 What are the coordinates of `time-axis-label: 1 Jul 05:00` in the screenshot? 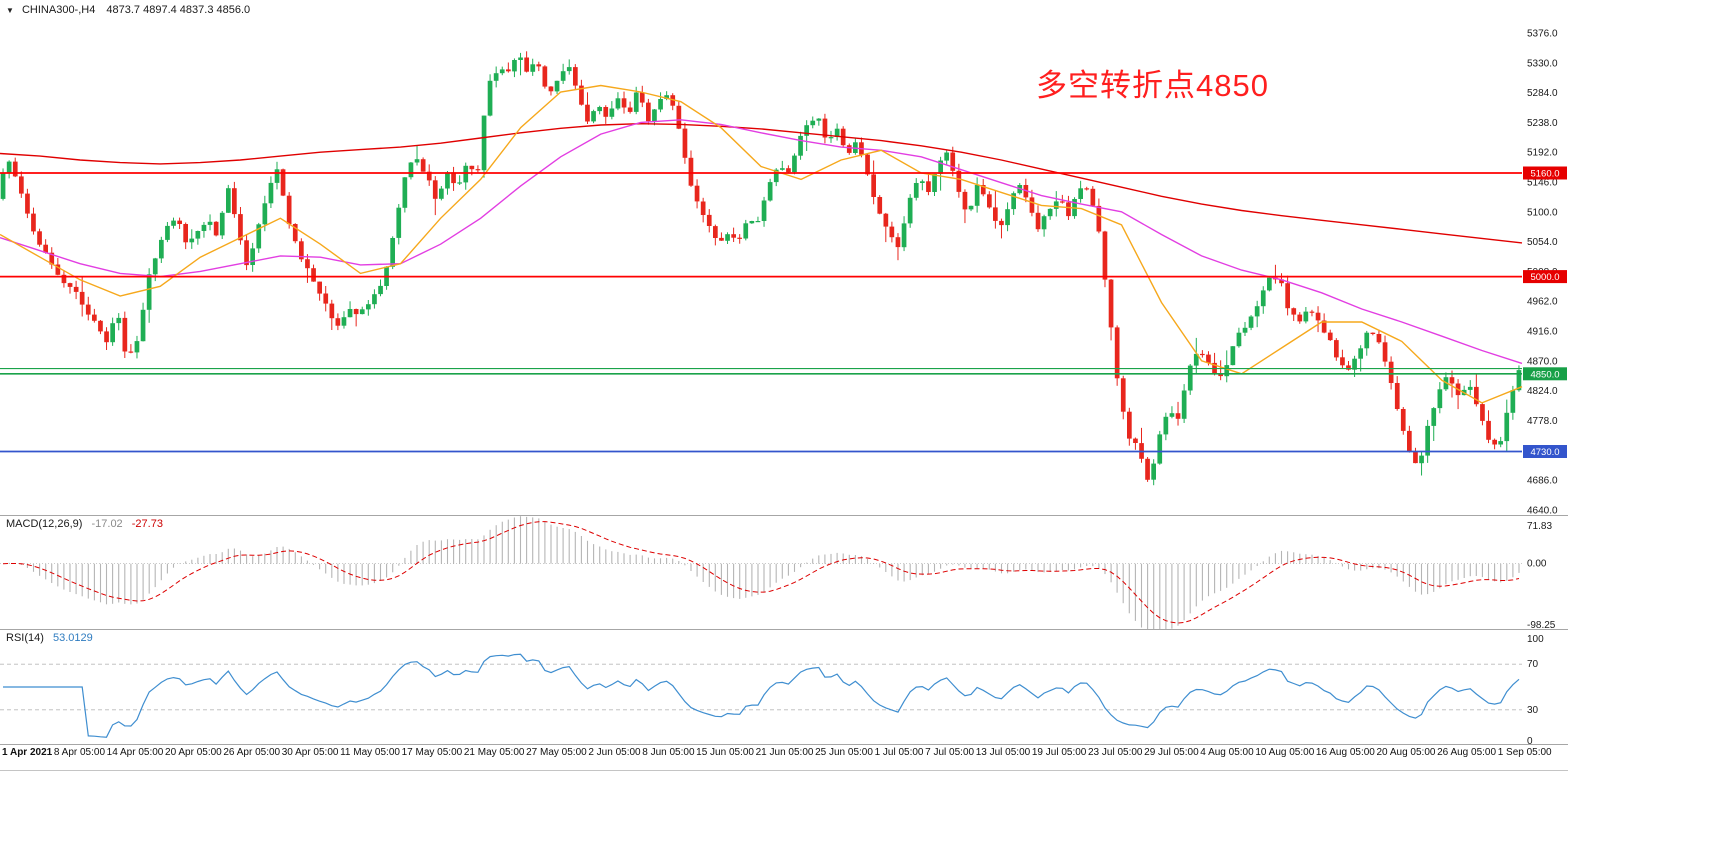 It's located at (899, 752).